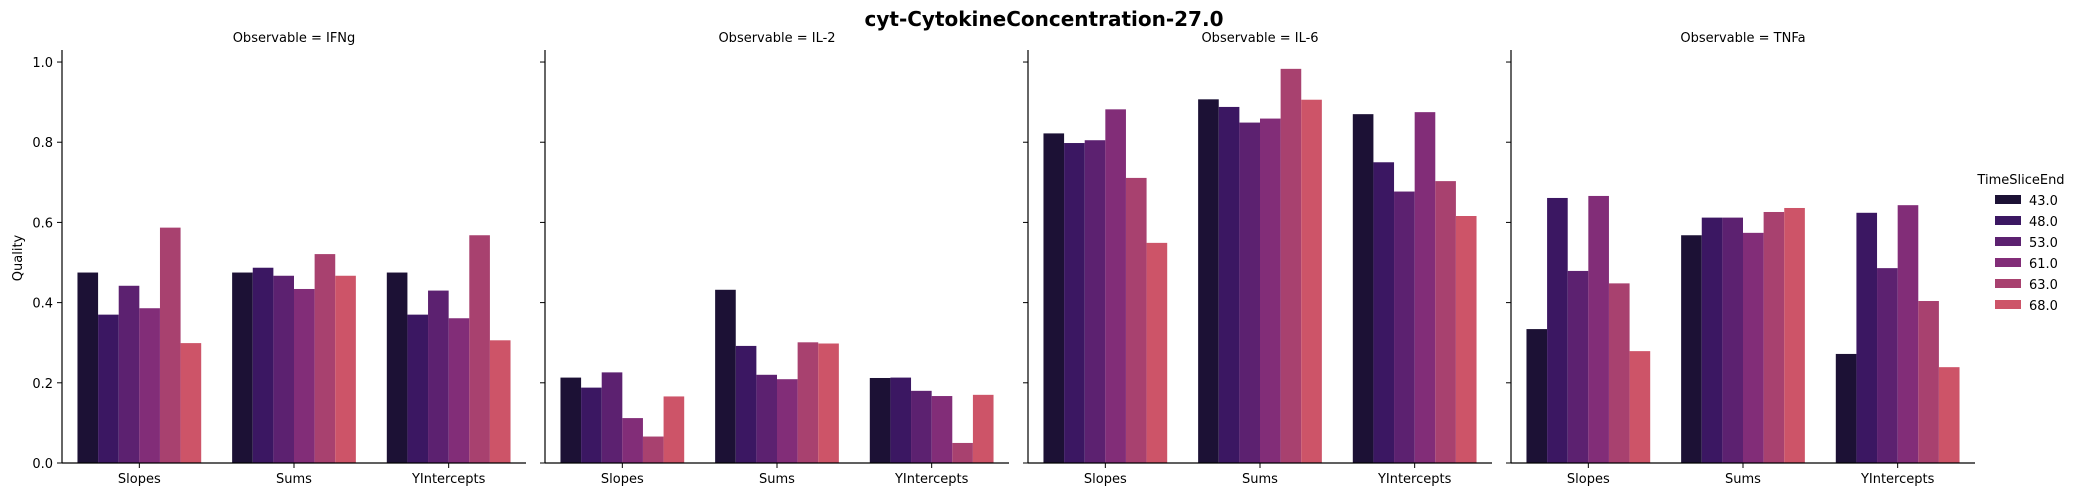 The image size is (2099, 495). I want to click on y-tick-label: 0.0, so click(42, 464).